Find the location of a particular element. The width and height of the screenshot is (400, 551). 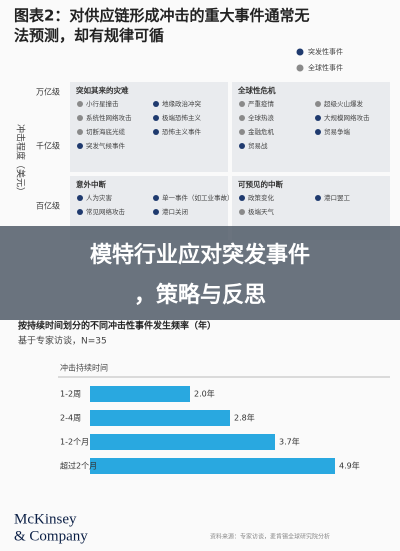

category-header: 冲击持续时间 is located at coordinates (84, 368).